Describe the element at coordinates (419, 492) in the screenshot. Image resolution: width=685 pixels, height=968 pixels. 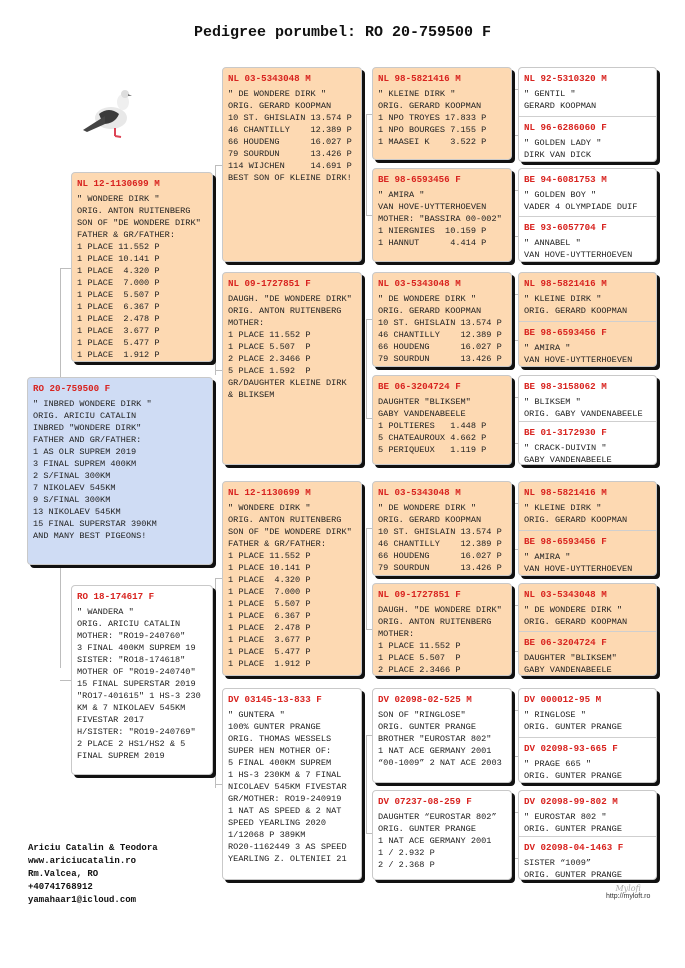
I see `ring-number: NL 03-5343048 M` at that location.